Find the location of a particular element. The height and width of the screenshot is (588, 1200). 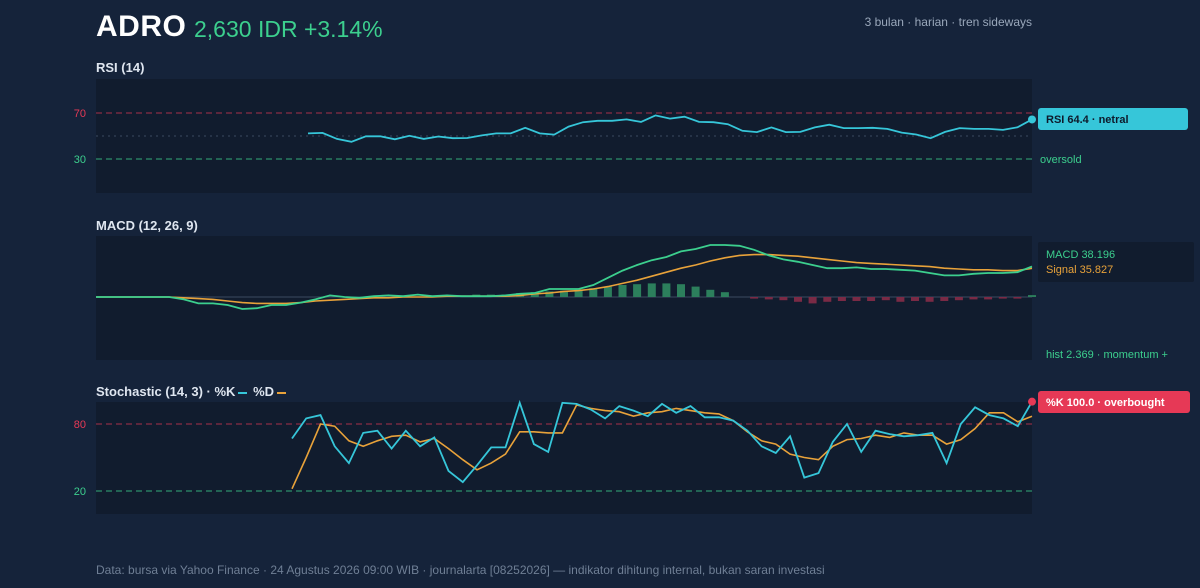

ticker-symbol: ADRO is located at coordinates (141, 26).